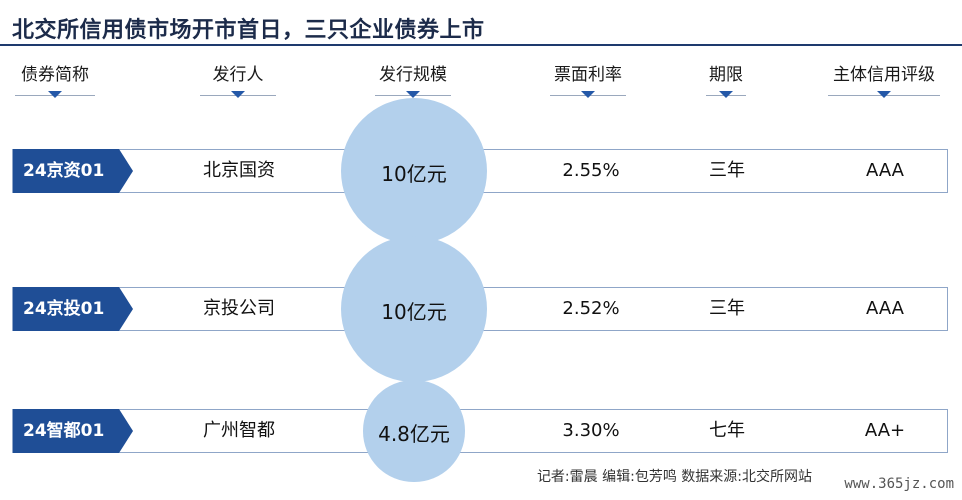 Image resolution: width=962 pixels, height=500 pixels. I want to click on term-cell: 七年, so click(727, 430).